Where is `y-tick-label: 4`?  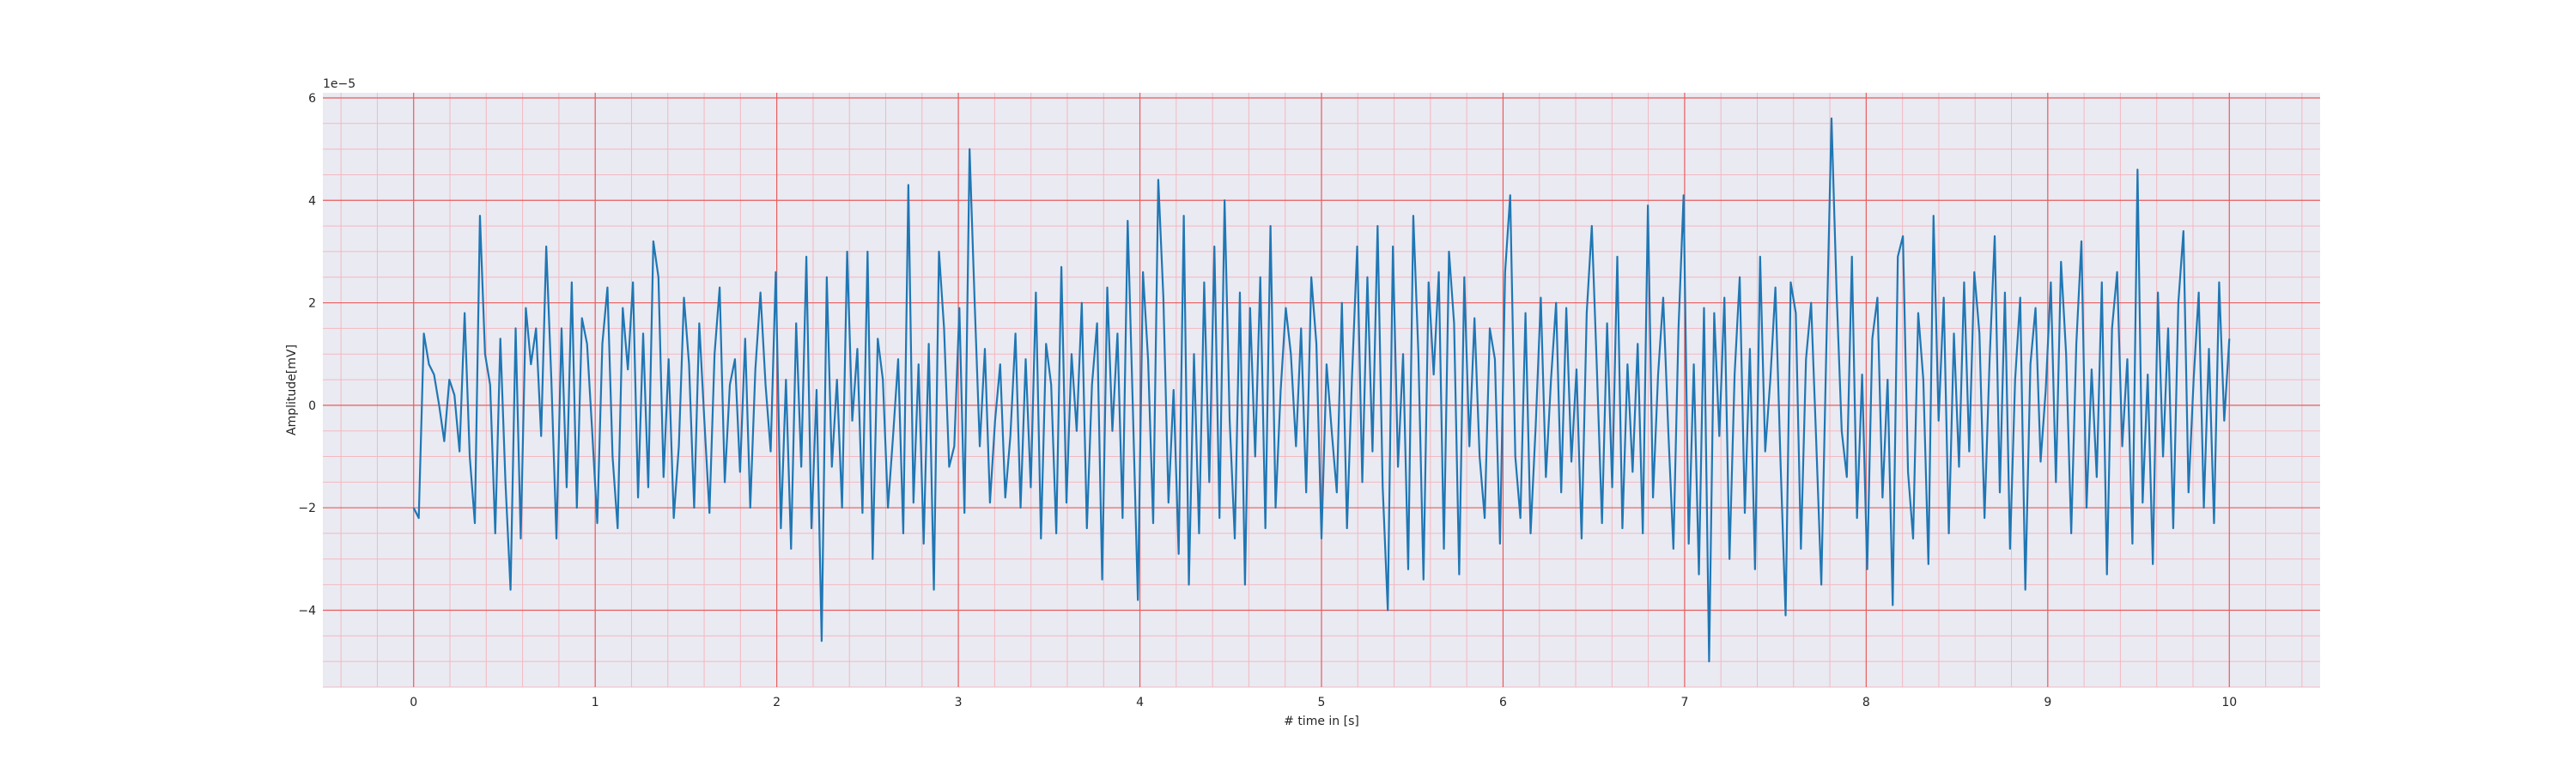 y-tick-label: 4 is located at coordinates (312, 201).